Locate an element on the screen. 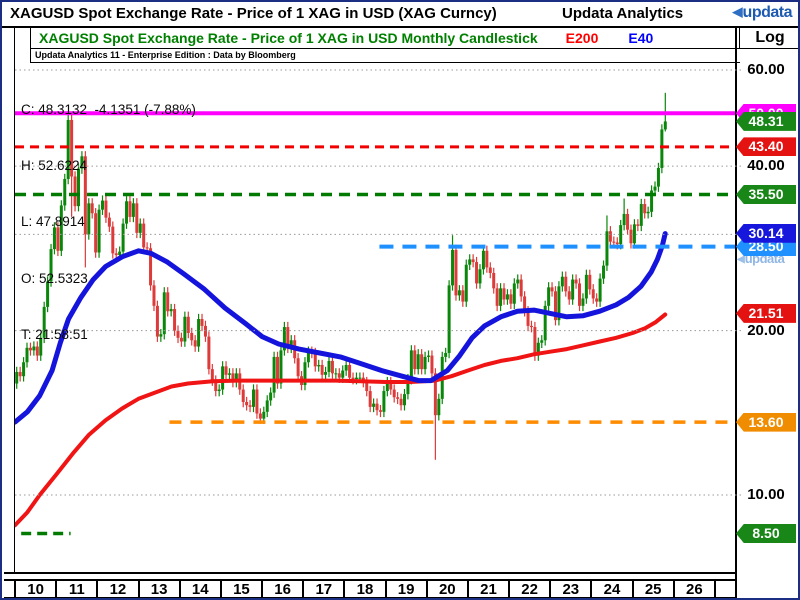 The width and height of the screenshot is (800, 600). price-axis-tick: 40.00 is located at coordinates (766, 166).